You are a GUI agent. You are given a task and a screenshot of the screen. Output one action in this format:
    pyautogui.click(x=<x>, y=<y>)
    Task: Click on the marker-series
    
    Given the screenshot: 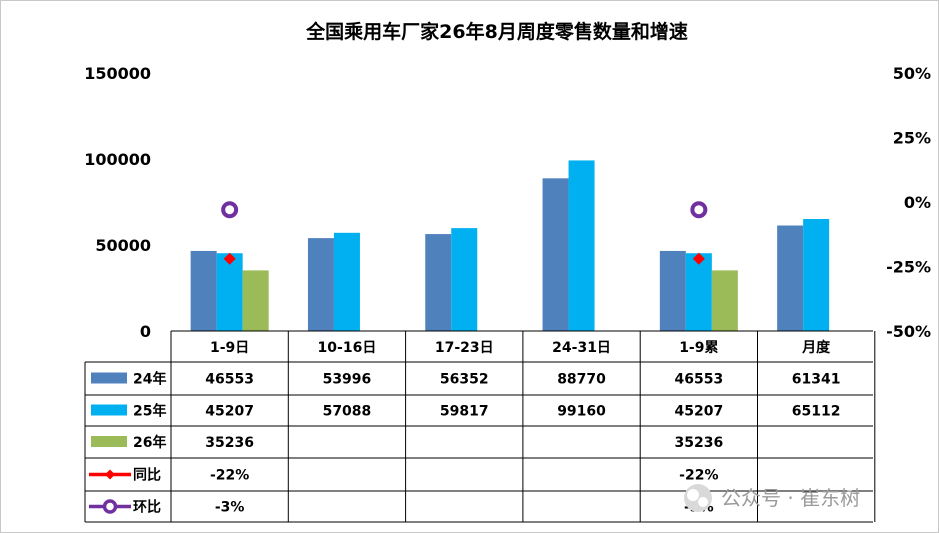 What is the action you would take?
    pyautogui.click(x=464, y=233)
    